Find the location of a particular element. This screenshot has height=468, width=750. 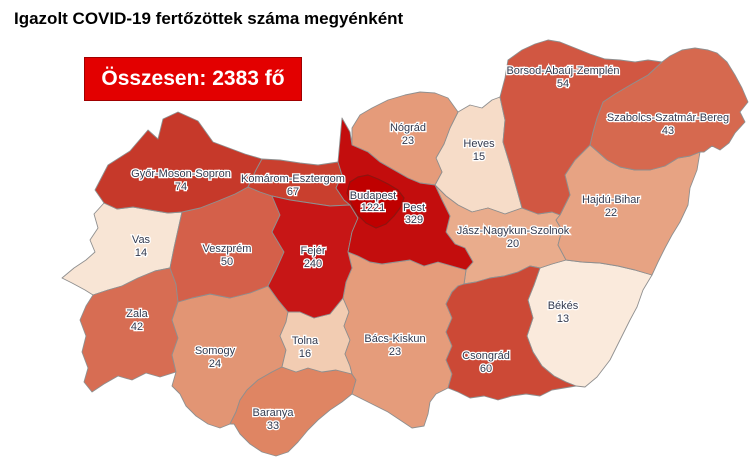

county-shape-budapest is located at coordinates (375, 201).